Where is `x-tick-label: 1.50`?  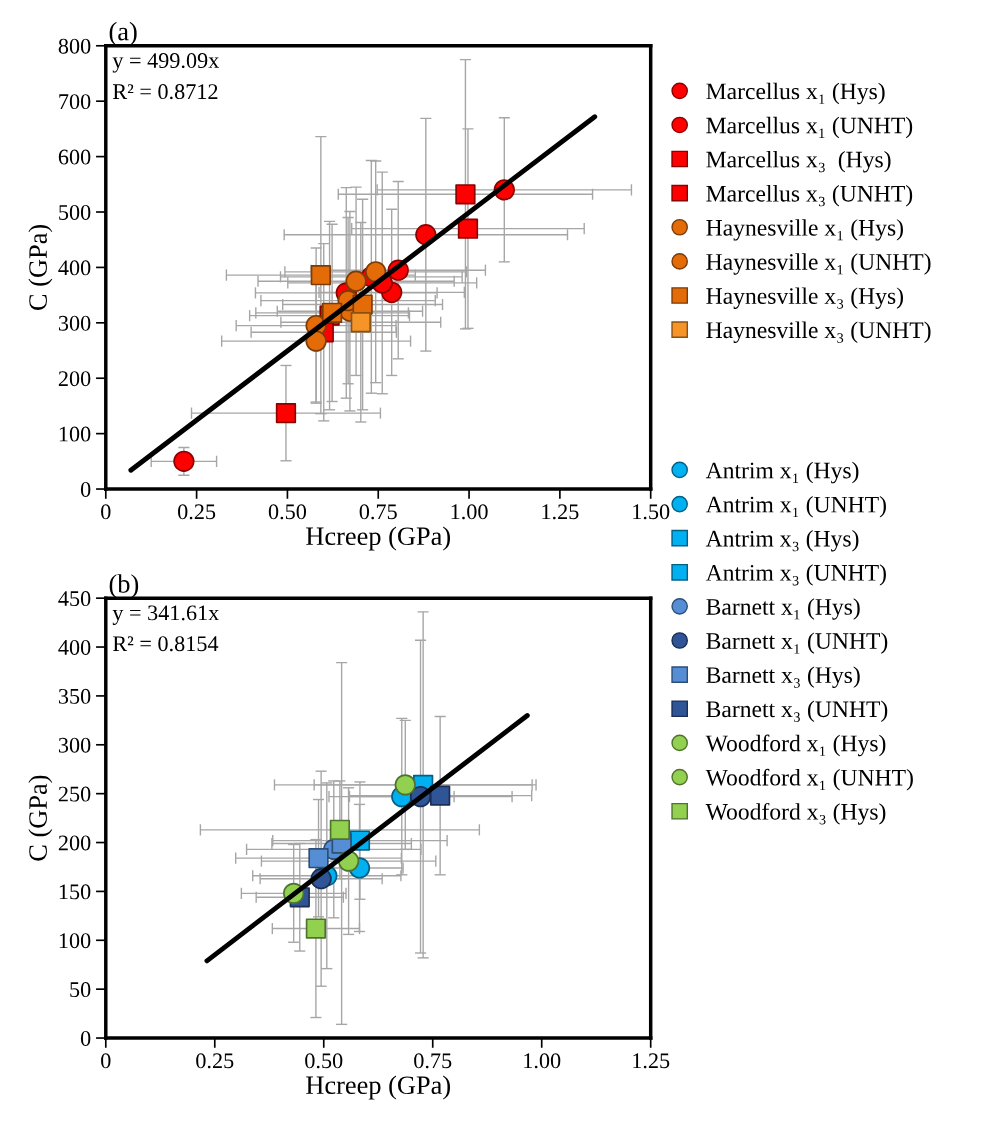
x-tick-label: 1.50 is located at coordinates (651, 512).